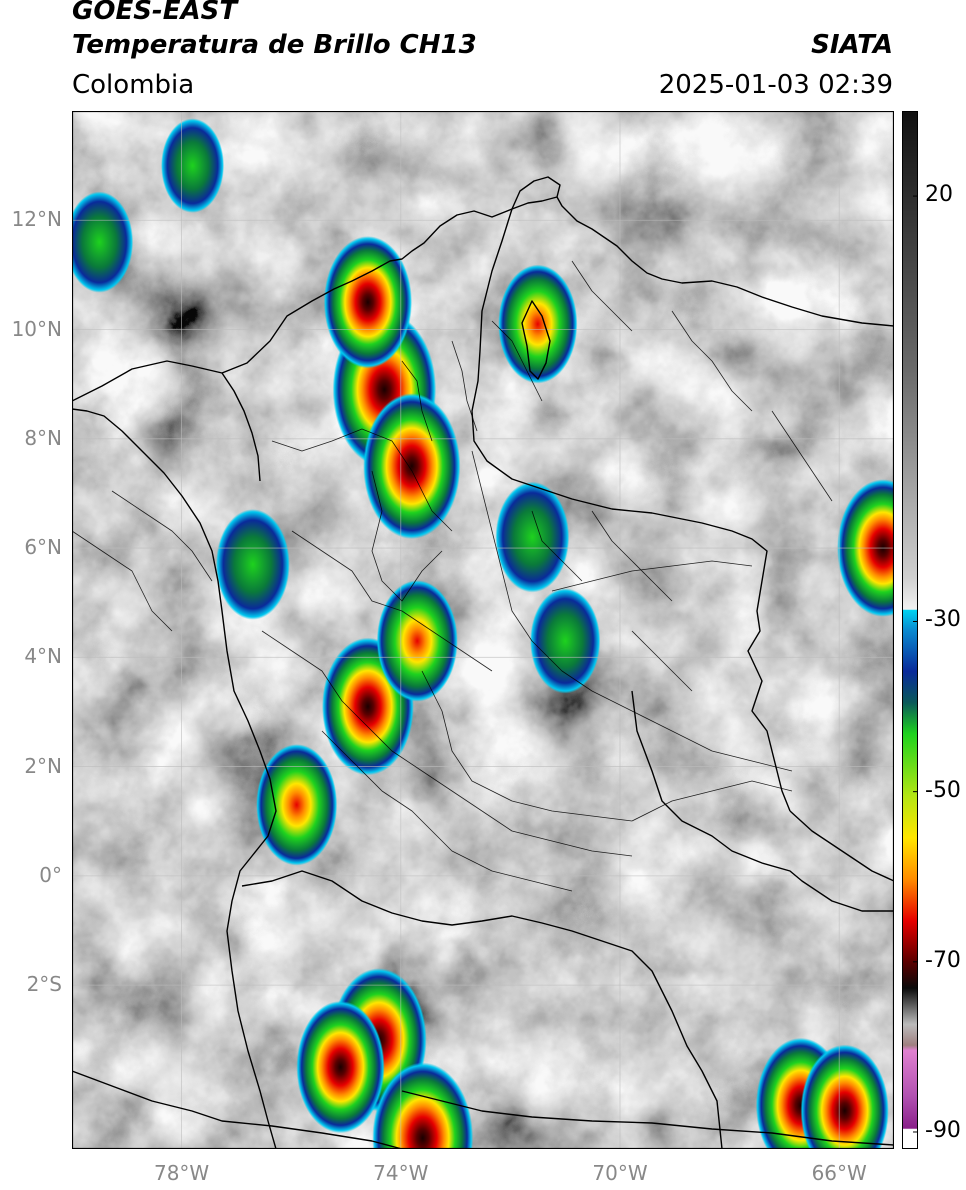 The height and width of the screenshot is (1190, 966). I want to click on border-colombia-brazil, so click(762, 801).